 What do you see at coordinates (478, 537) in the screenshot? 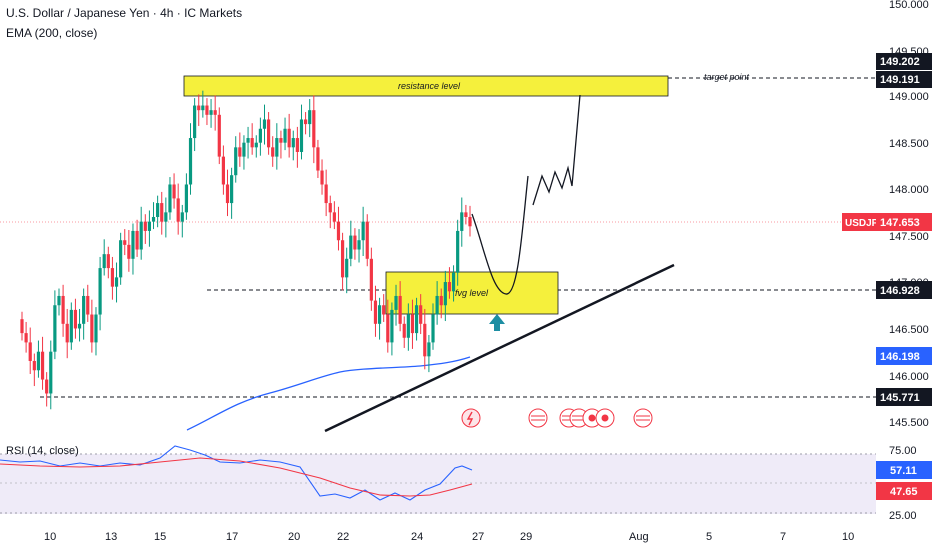
I see `time-tick: 27` at bounding box center [478, 537].